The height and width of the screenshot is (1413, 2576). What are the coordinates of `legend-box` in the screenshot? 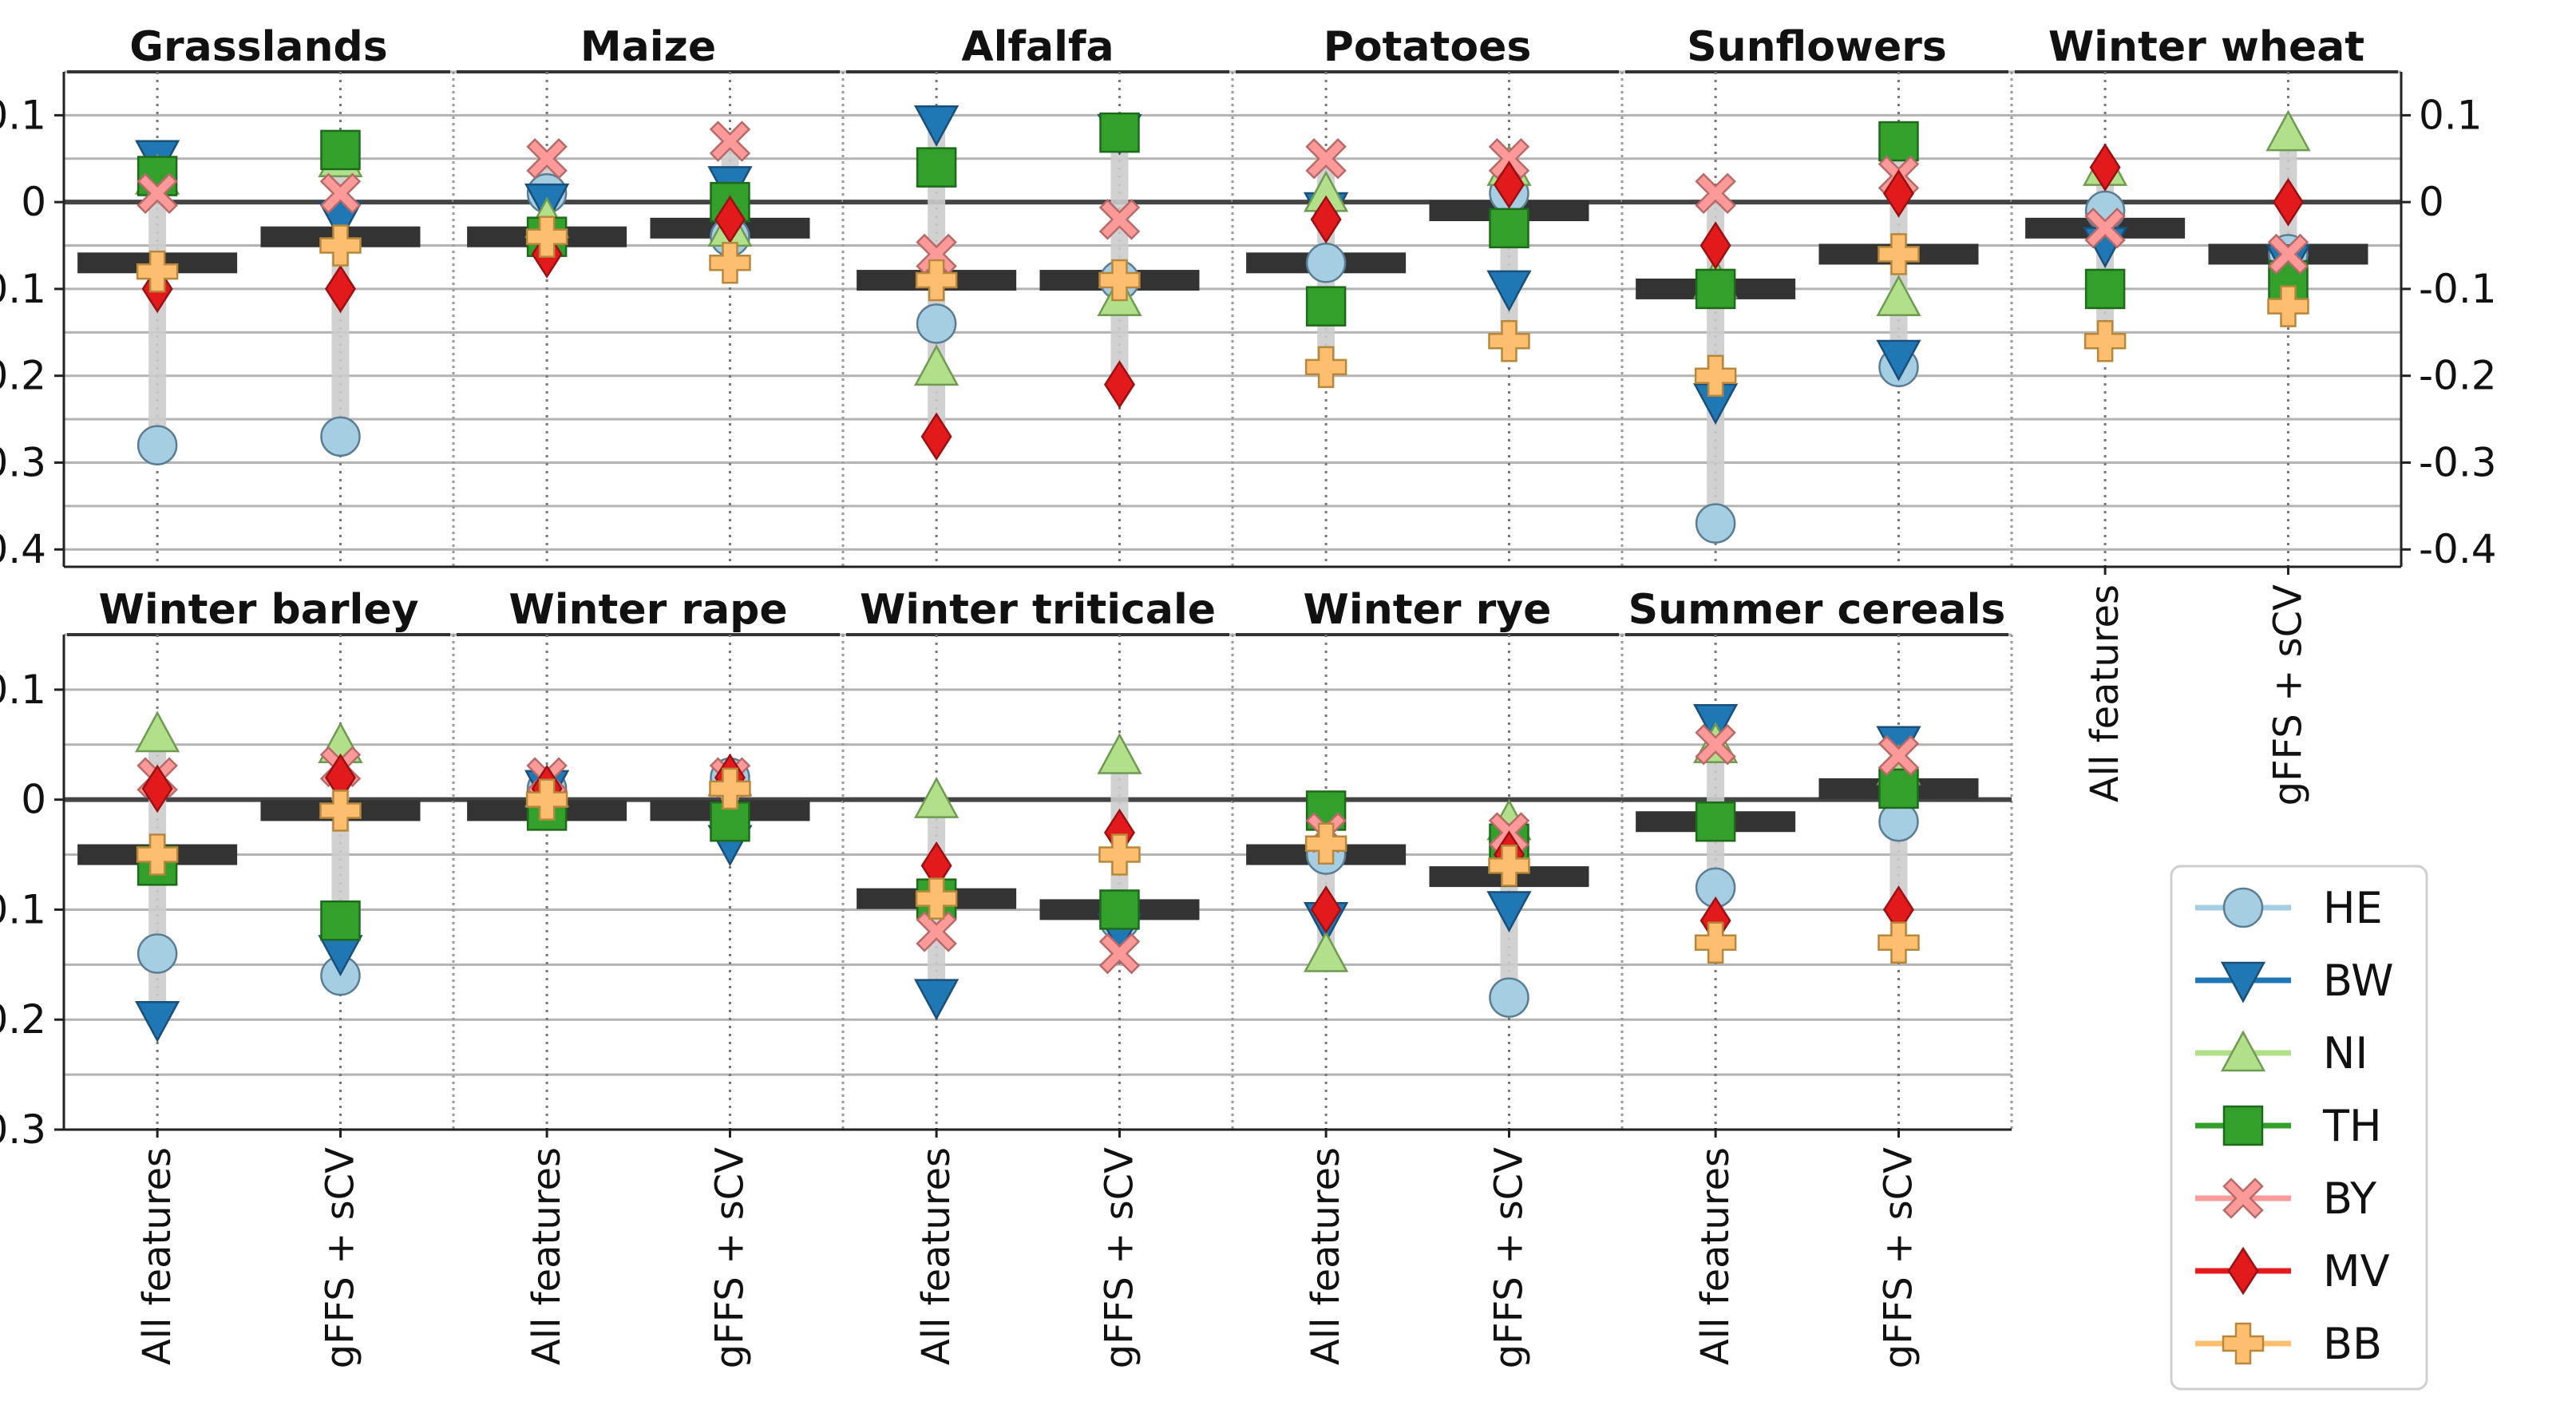 It's located at (2299, 1128).